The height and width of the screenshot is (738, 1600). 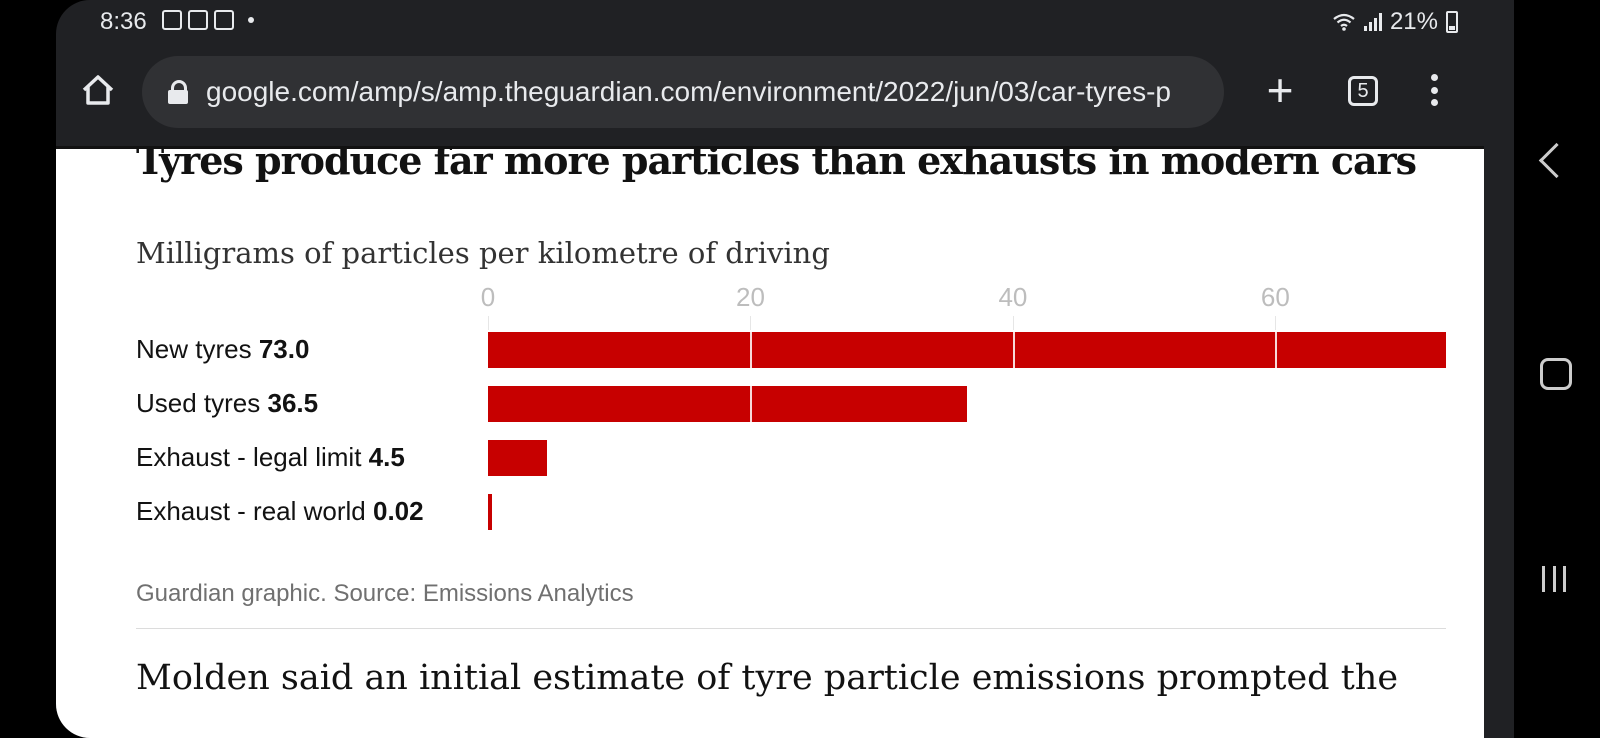 I want to click on battery-level: 21%, so click(x=1413, y=21).